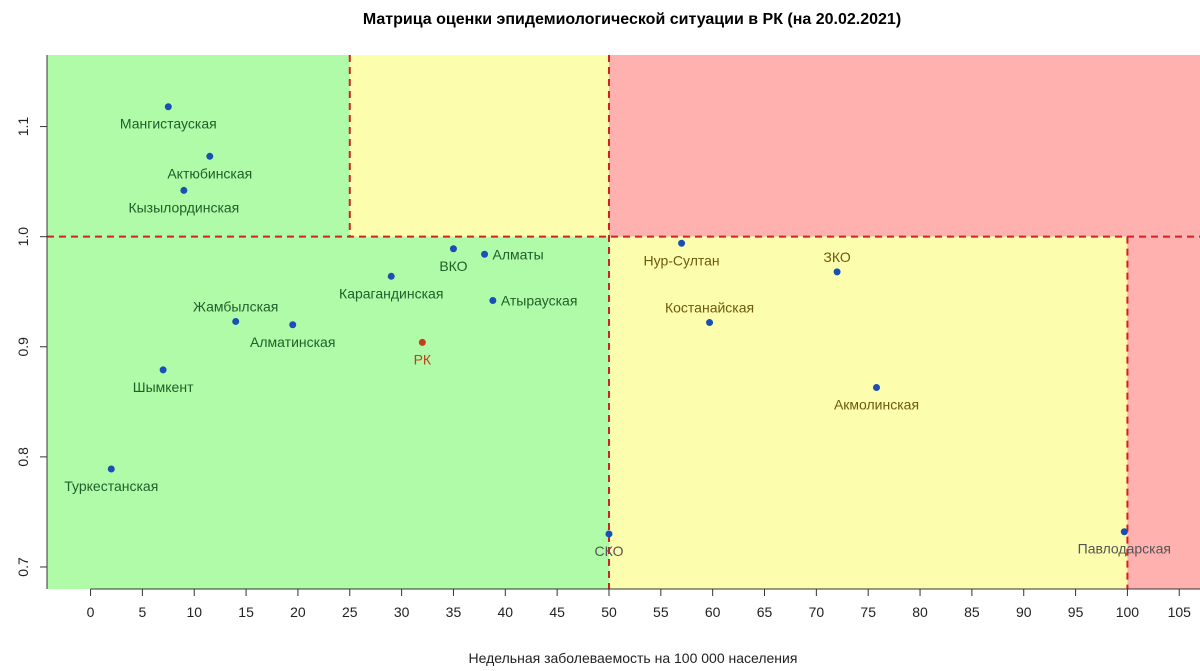 The image size is (1200, 671). What do you see at coordinates (681, 260) in the screenshot?
I see `data-point-label-13: Нур-Султан` at bounding box center [681, 260].